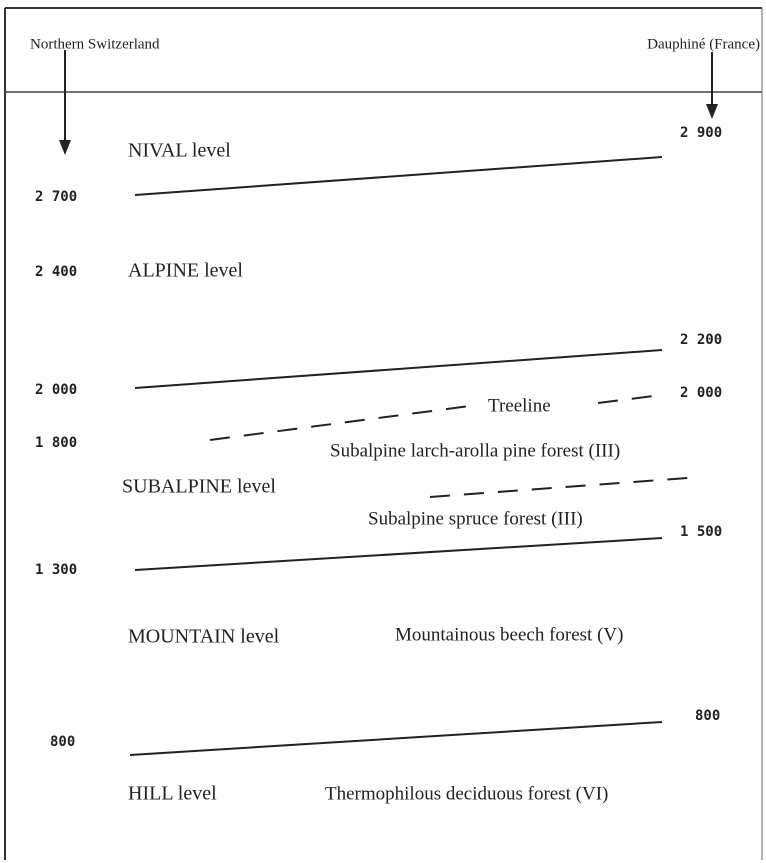 This screenshot has width=766, height=863. I want to click on elevation-right: 2 200, so click(701, 340).